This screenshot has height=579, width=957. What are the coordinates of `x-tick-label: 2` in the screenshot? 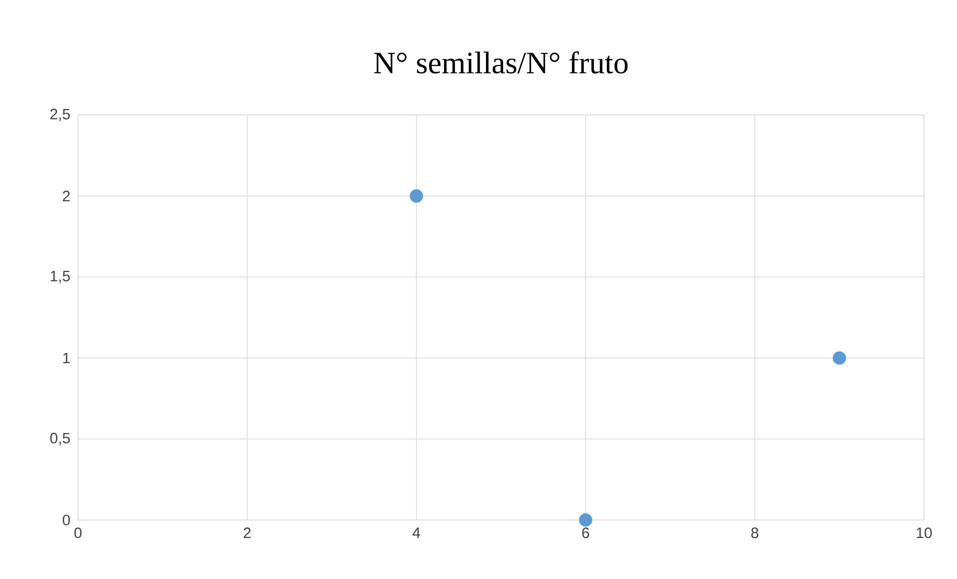 It's located at (247, 533).